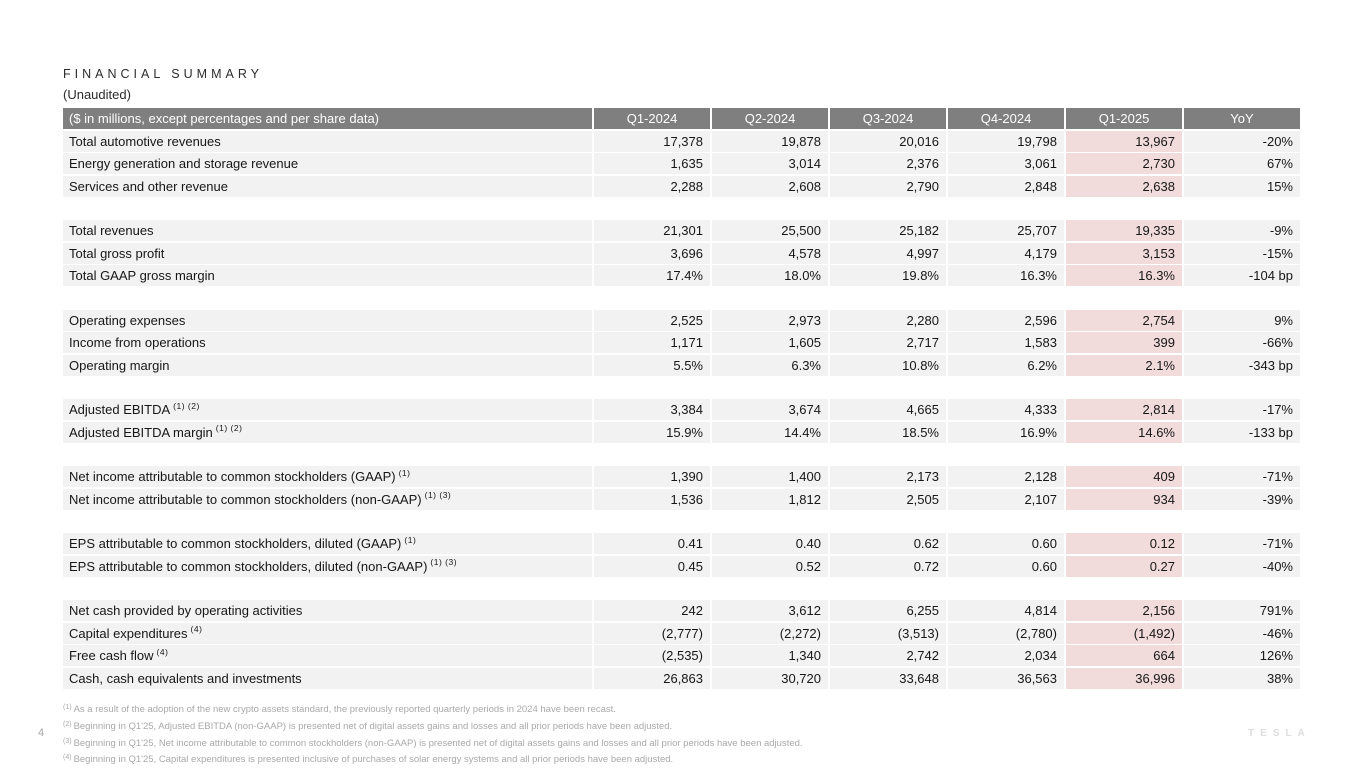 This screenshot has width=1365, height=769. Describe the element at coordinates (1242, 543) in the screenshot. I see `cell-yoy: -71%` at that location.